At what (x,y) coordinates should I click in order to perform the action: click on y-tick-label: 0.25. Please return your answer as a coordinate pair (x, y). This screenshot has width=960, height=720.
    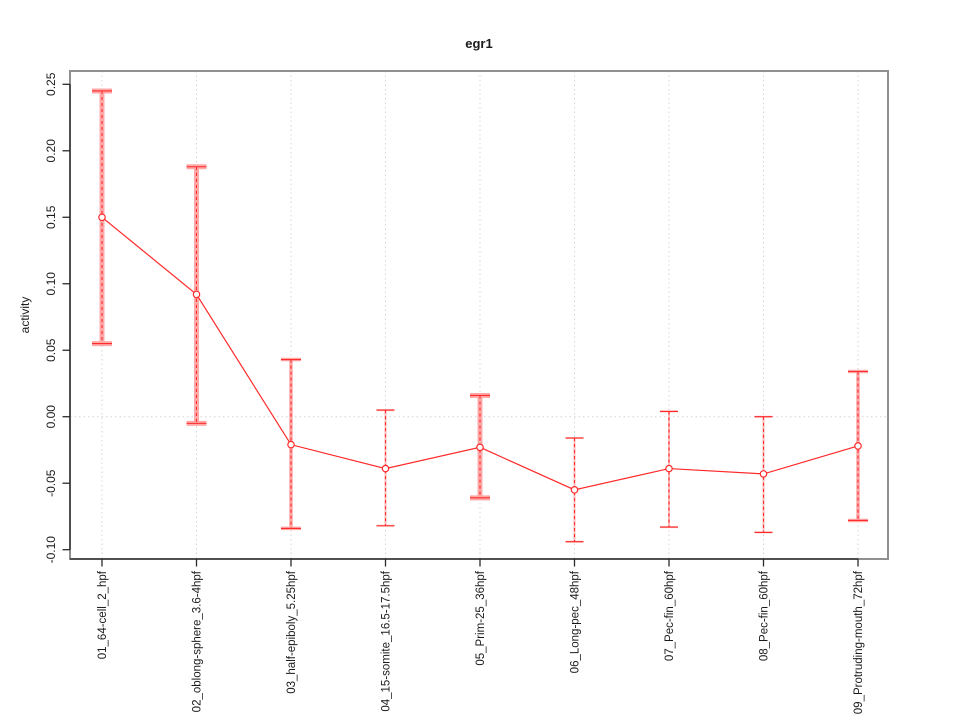
    Looking at the image, I should click on (51, 84).